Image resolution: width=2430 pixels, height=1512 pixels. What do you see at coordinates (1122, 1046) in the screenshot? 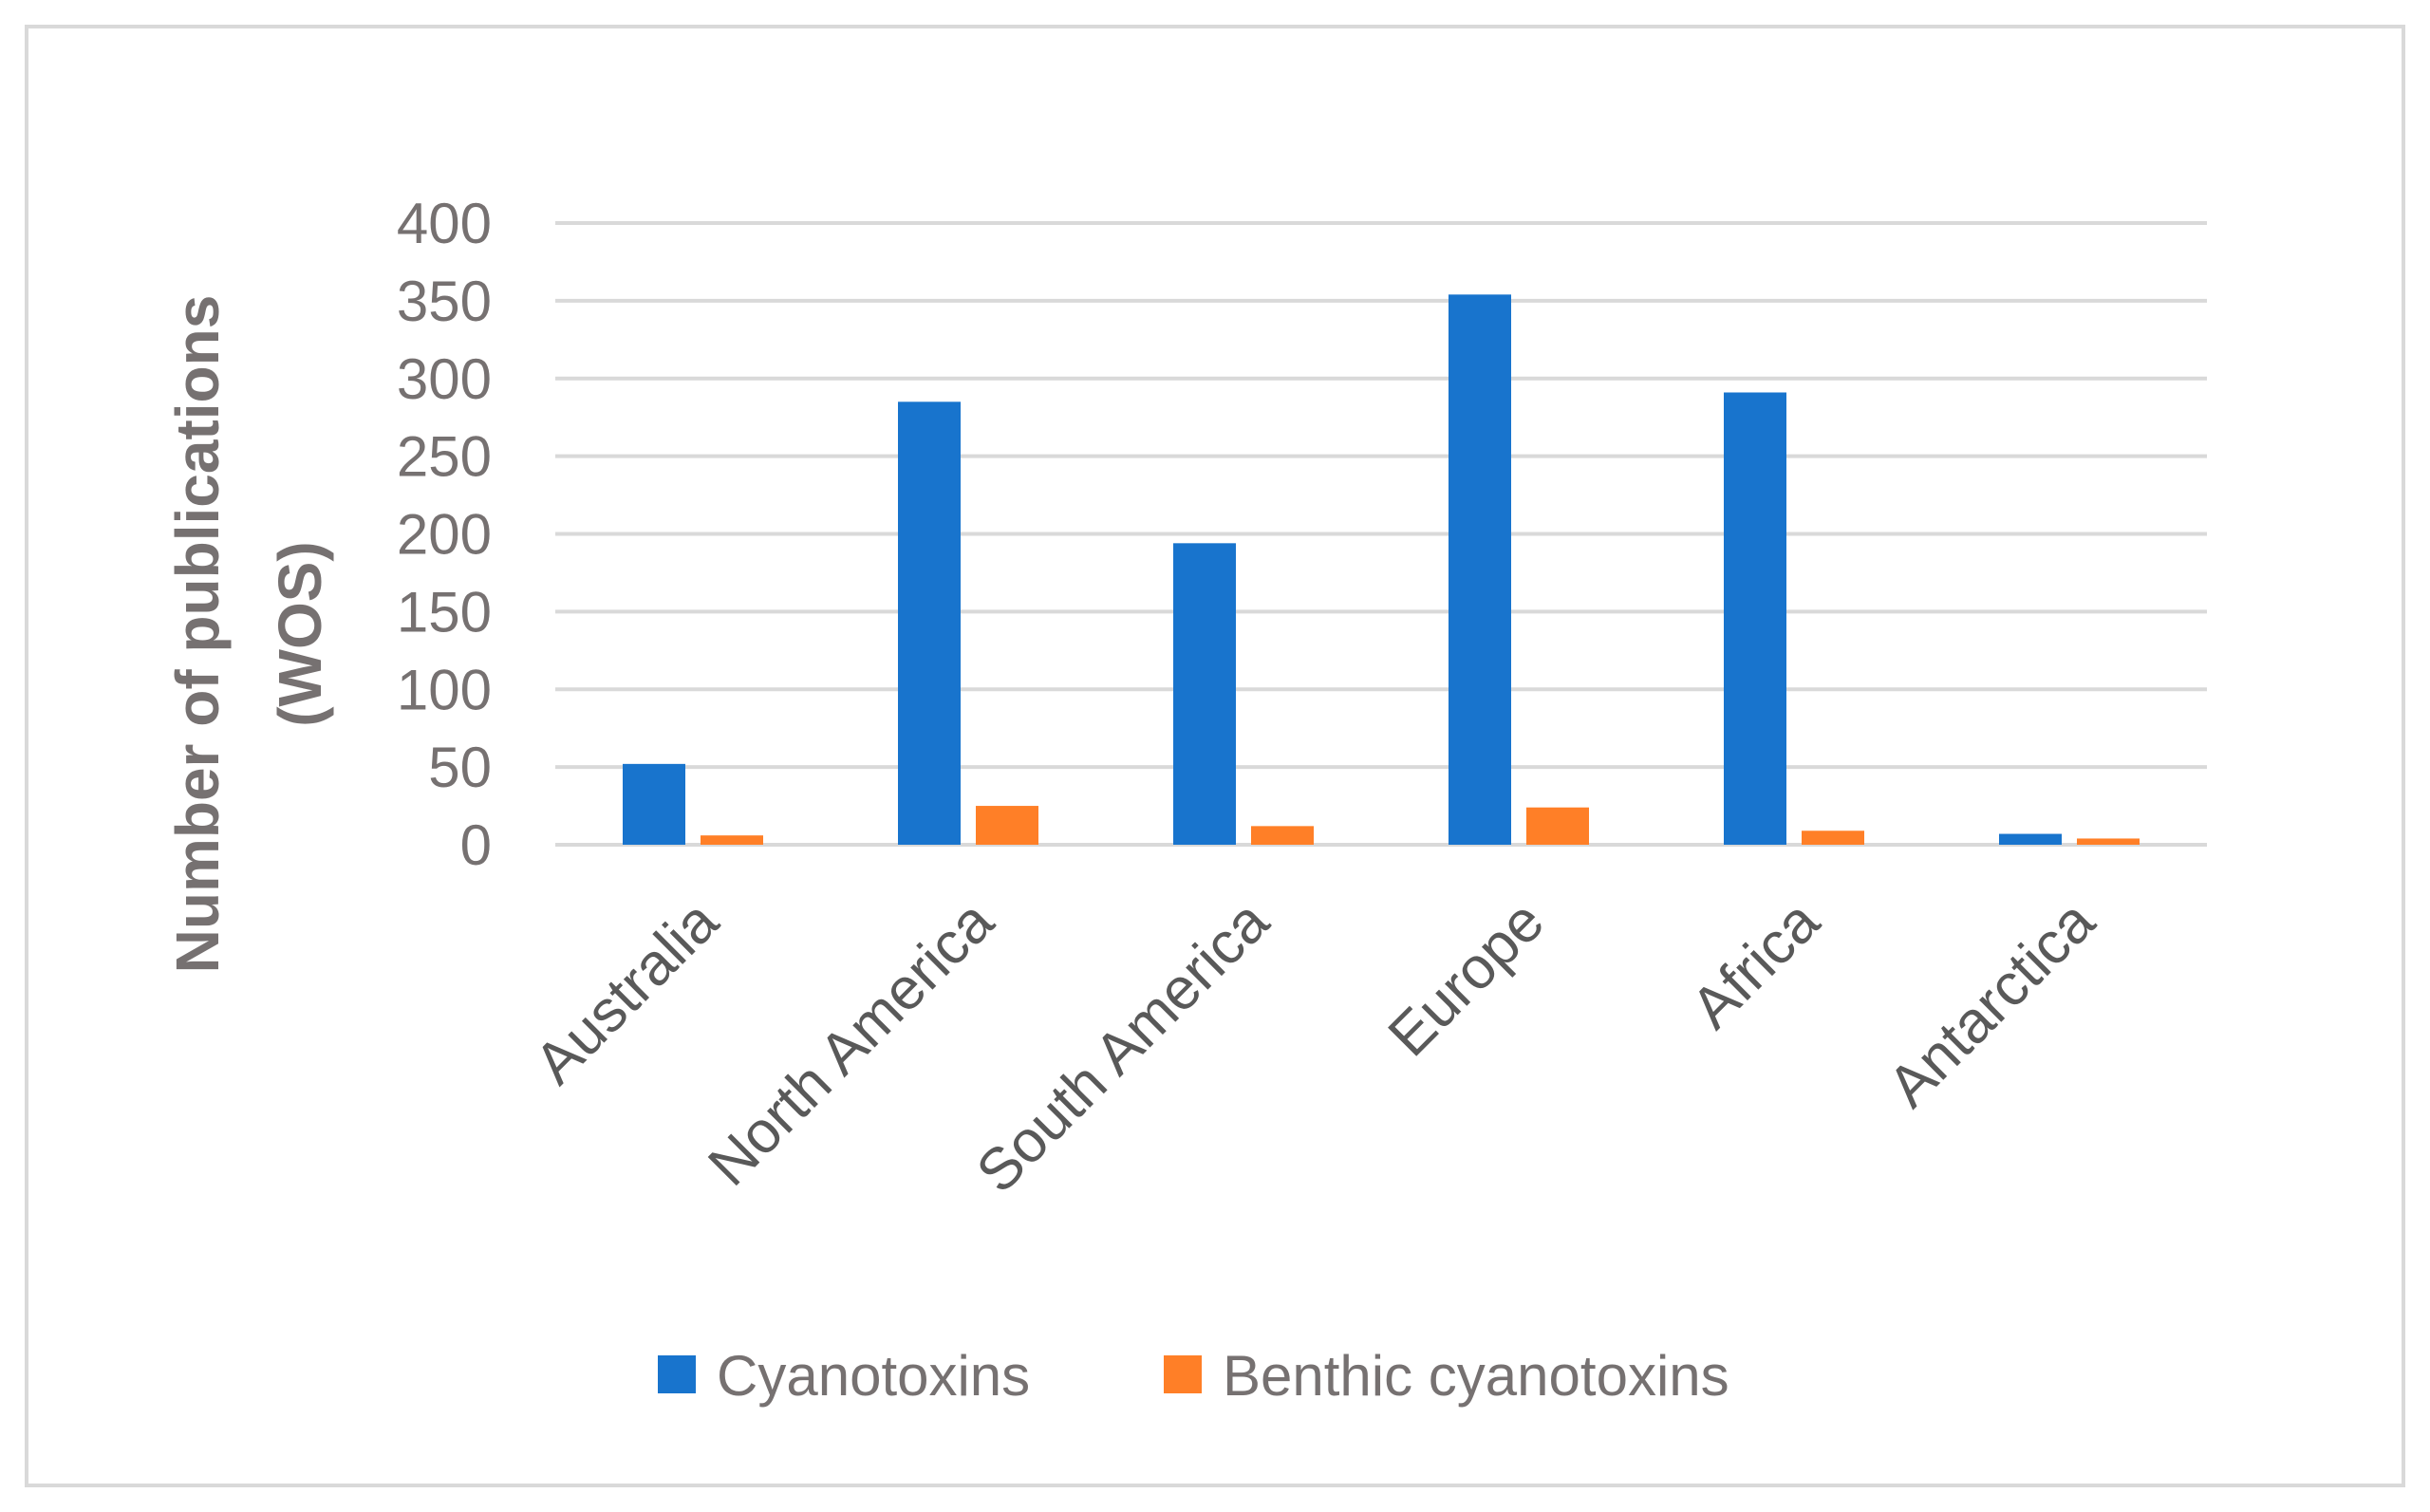
I see `x-tick-label-south-america: South America` at bounding box center [1122, 1046].